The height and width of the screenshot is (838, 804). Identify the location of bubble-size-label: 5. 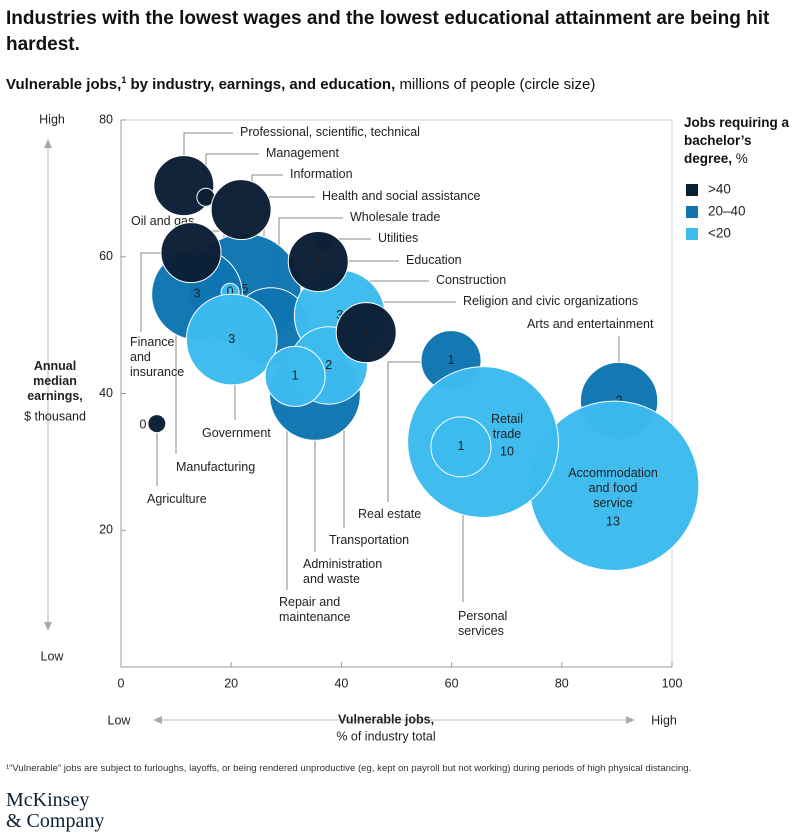
(244, 289).